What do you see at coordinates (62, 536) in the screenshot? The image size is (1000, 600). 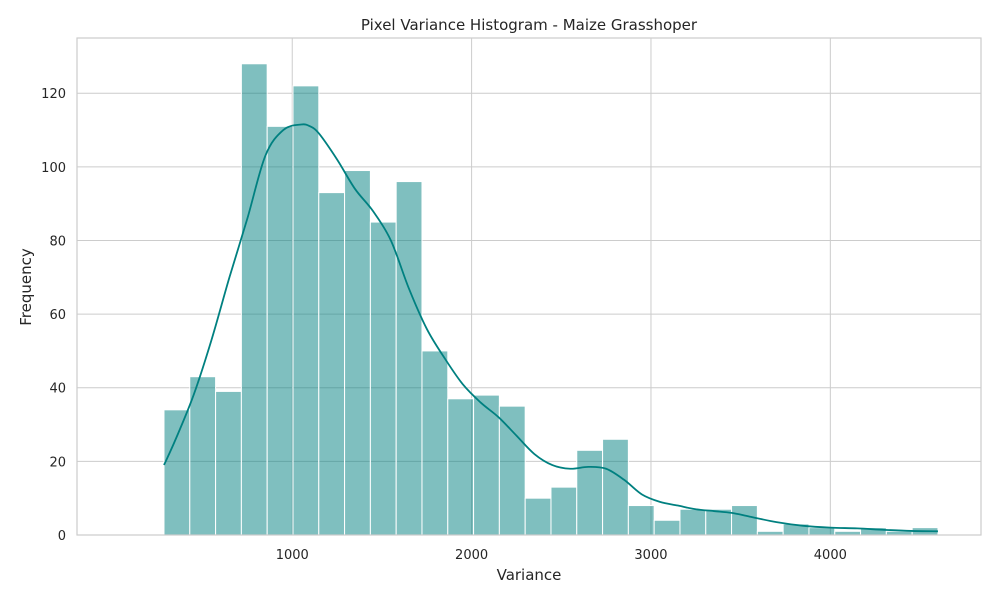 I see `y-tick-label: 0` at bounding box center [62, 536].